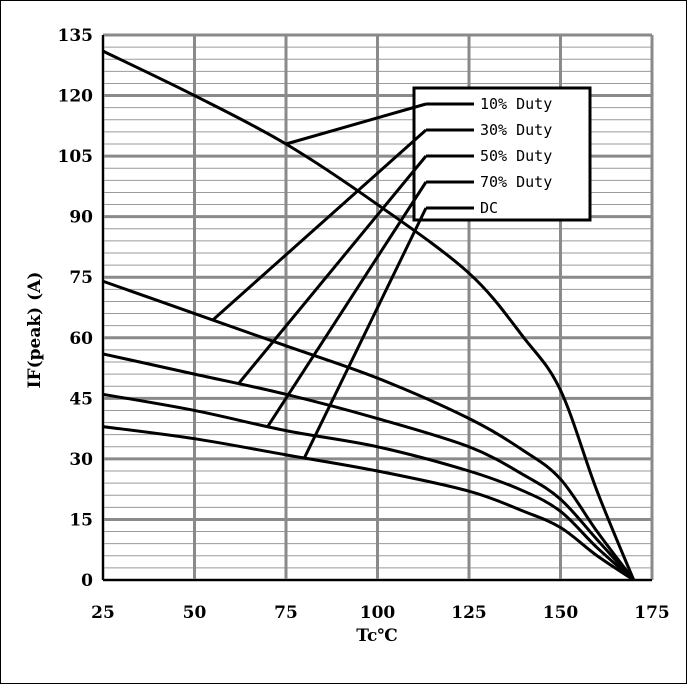 The width and height of the screenshot is (689, 686). Describe the element at coordinates (76, 97) in the screenshot. I see `y-tick-label: 120` at that location.